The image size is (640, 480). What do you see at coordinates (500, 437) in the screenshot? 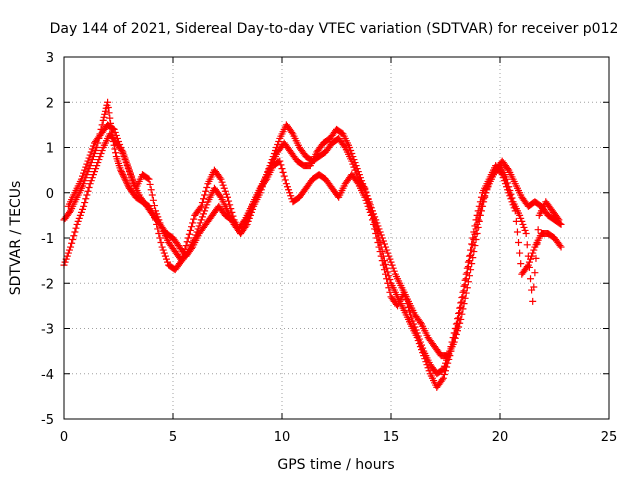
I see `x-tick-label: 20` at bounding box center [500, 437].